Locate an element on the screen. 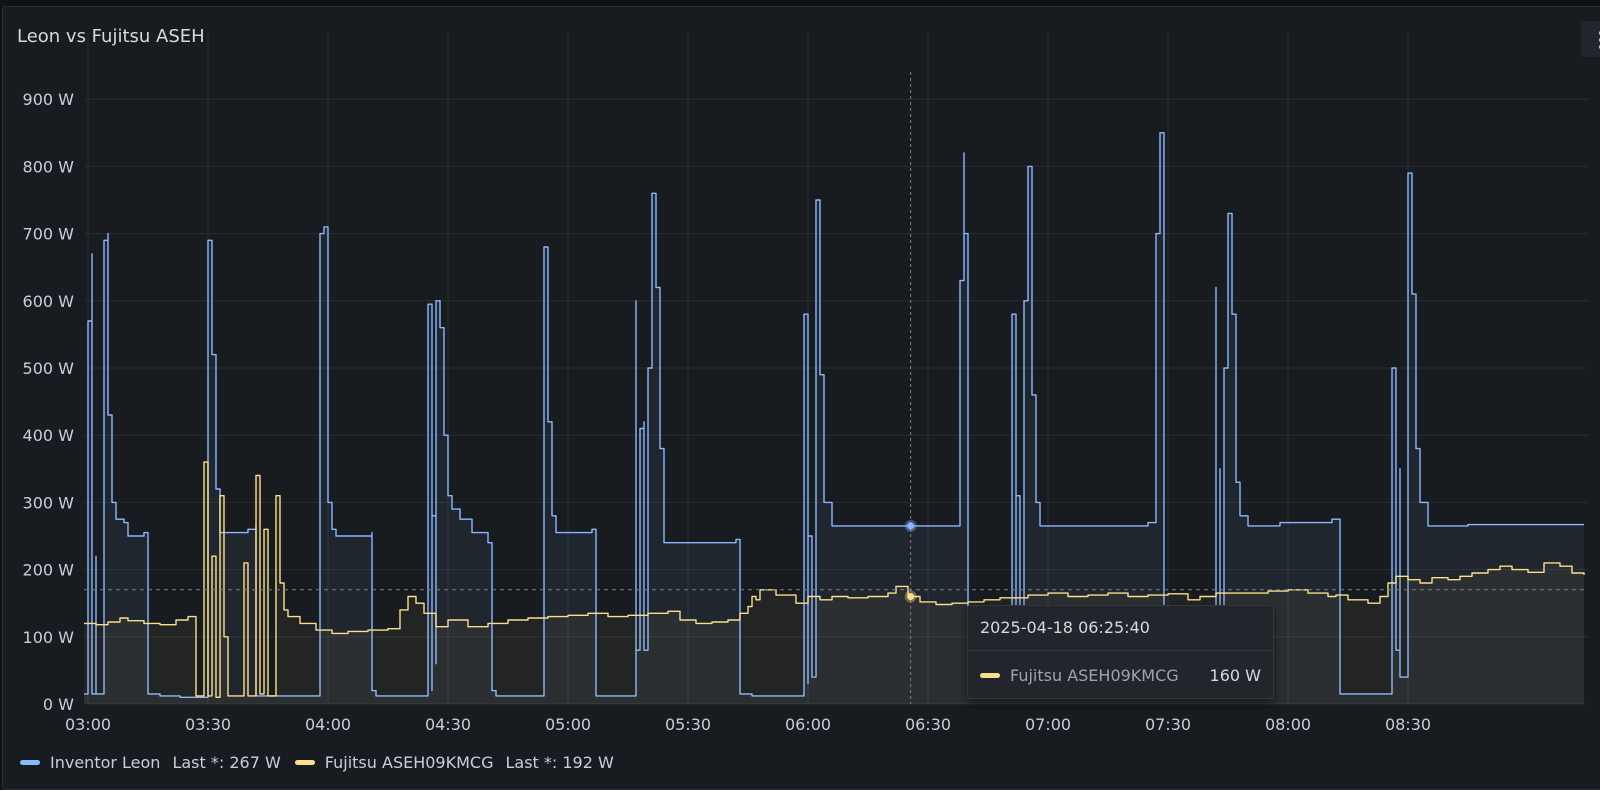 The image size is (1600, 790). legend-item-fujitsu: Fujitsu ASEH09KMCG Last *: 192 W is located at coordinates (454, 762).